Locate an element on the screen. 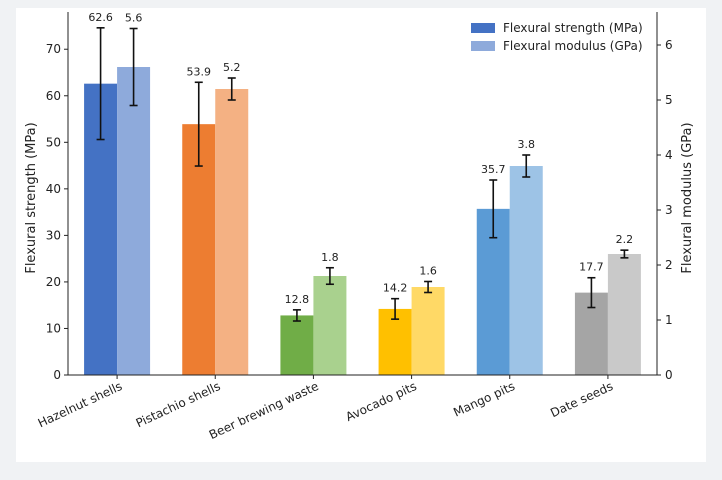 The height and width of the screenshot is (480, 722). legend-label-modulus: Flexural modulus (GPa) is located at coordinates (573, 46).